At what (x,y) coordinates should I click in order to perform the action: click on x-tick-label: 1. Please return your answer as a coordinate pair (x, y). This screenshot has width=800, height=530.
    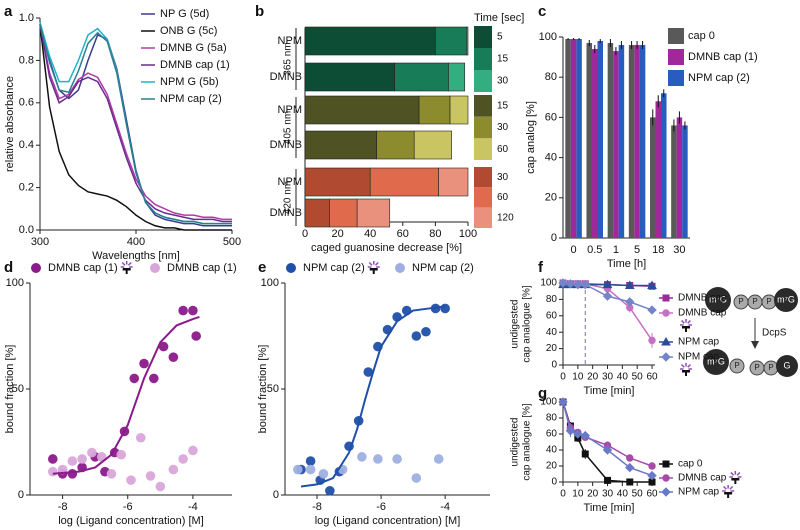
    Looking at the image, I should click on (616, 250).